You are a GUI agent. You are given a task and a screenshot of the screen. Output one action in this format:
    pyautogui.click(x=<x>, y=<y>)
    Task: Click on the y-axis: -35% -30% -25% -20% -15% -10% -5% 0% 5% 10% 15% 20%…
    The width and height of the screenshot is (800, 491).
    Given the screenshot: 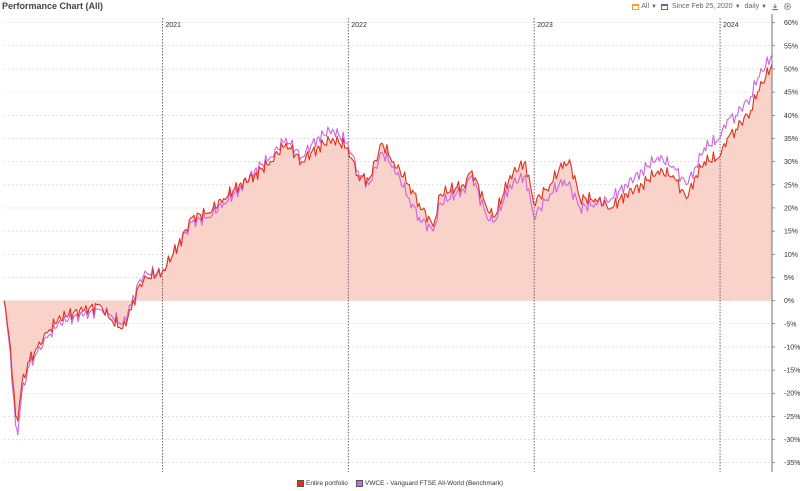 What is the action you would take?
    pyautogui.click(x=785, y=243)
    